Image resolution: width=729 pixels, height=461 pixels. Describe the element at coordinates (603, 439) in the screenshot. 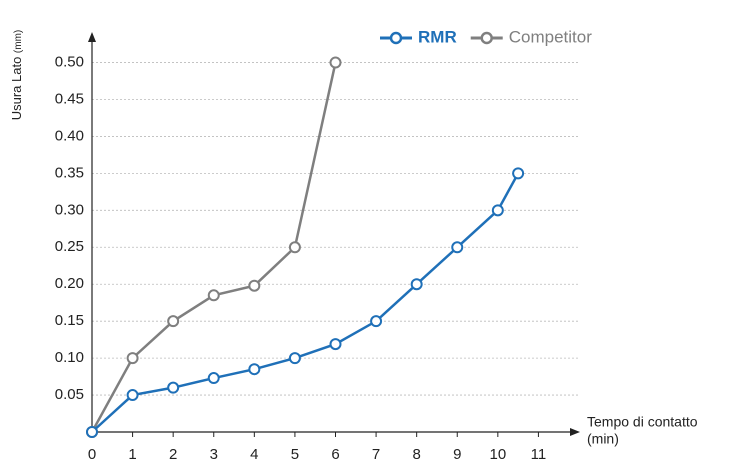

I see `x-axis-unit: (min)` at that location.